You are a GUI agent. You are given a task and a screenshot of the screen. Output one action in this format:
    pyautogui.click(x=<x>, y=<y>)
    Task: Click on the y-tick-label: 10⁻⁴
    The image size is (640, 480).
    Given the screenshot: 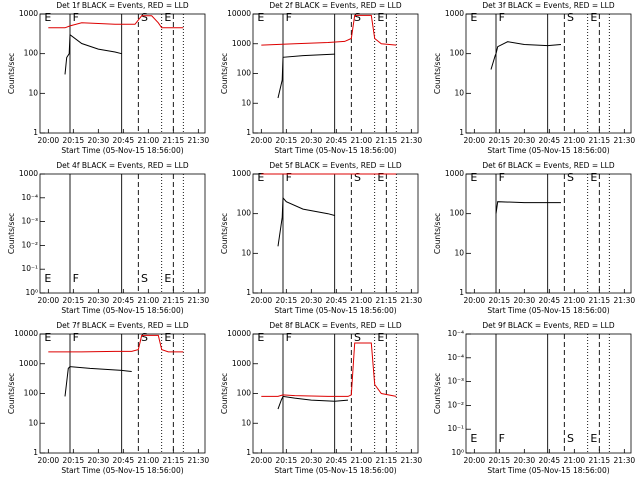 What is the action you would take?
    pyautogui.click(x=29, y=197)
    